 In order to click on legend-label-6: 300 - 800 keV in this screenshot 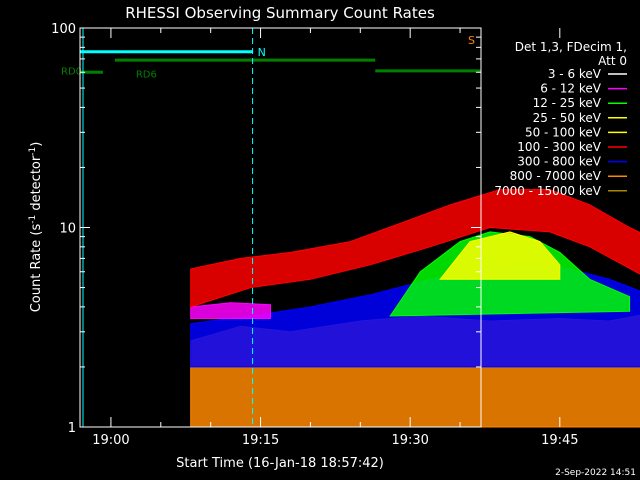, I will do `click(559, 162)`.